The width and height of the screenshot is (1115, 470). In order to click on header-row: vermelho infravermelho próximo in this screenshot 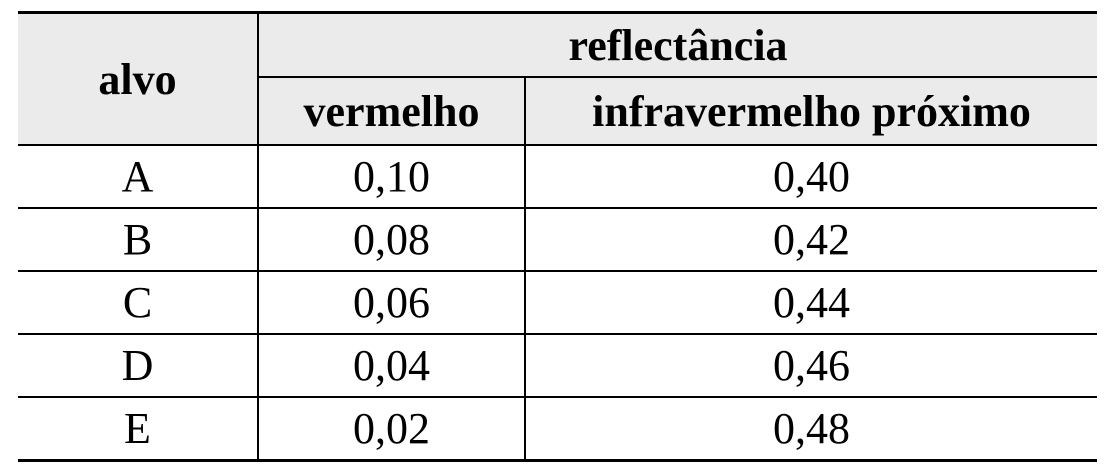, I will do `click(558, 111)`.